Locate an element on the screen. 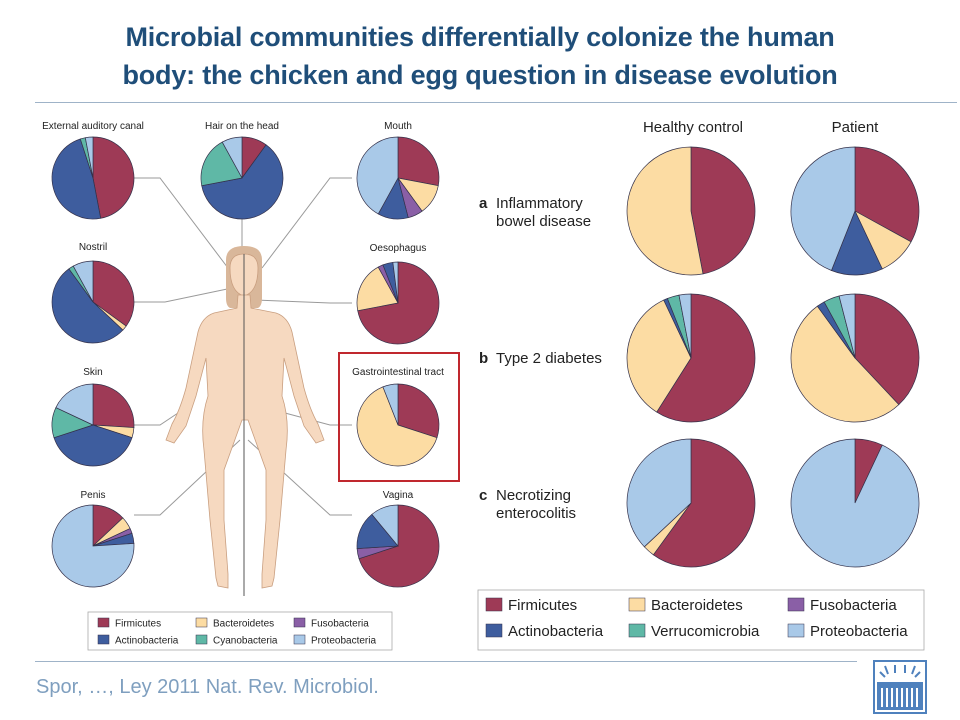 The width and height of the screenshot is (960, 720). gastrointestinal-highlight-box is located at coordinates (399, 417).